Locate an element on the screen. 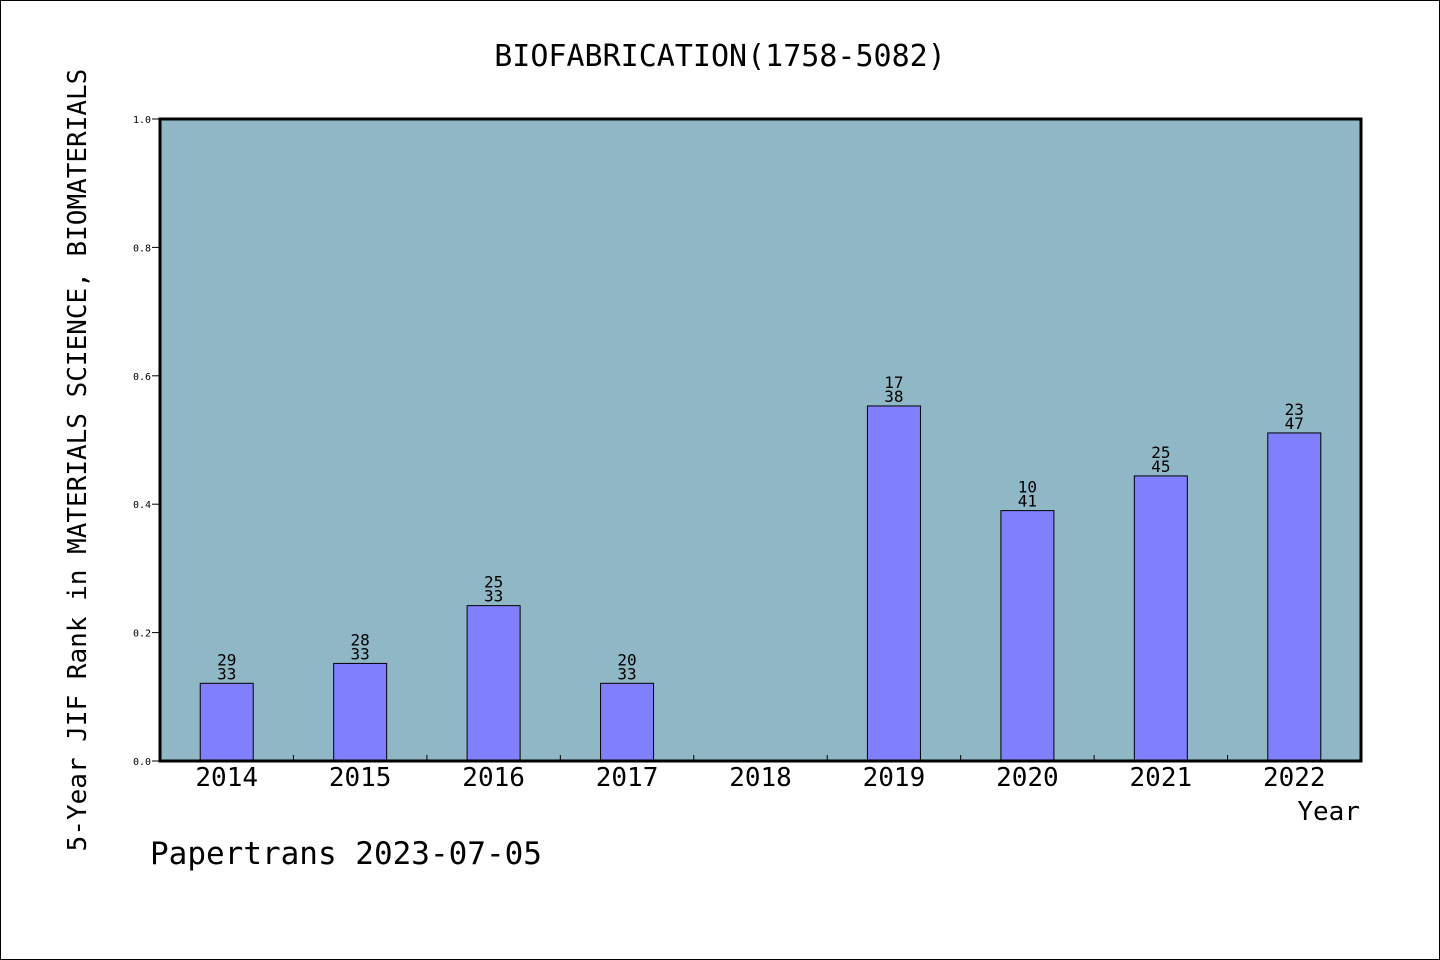 The image size is (1440, 960). bar-label-total-2019: 38 is located at coordinates (893, 396).